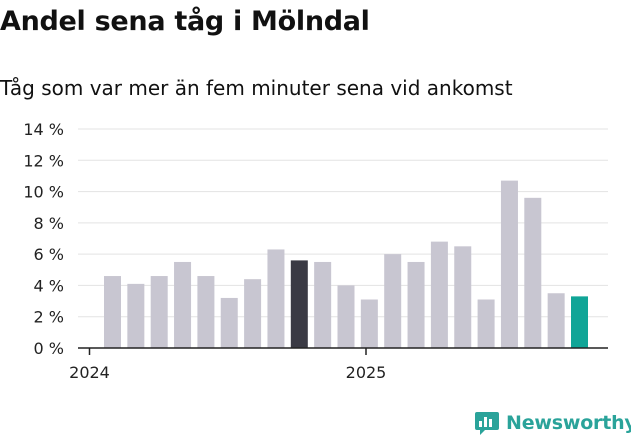 This screenshot has width=631, height=440. Describe the element at coordinates (49, 317) in the screenshot. I see `y-tick-label: 2 %` at that location.